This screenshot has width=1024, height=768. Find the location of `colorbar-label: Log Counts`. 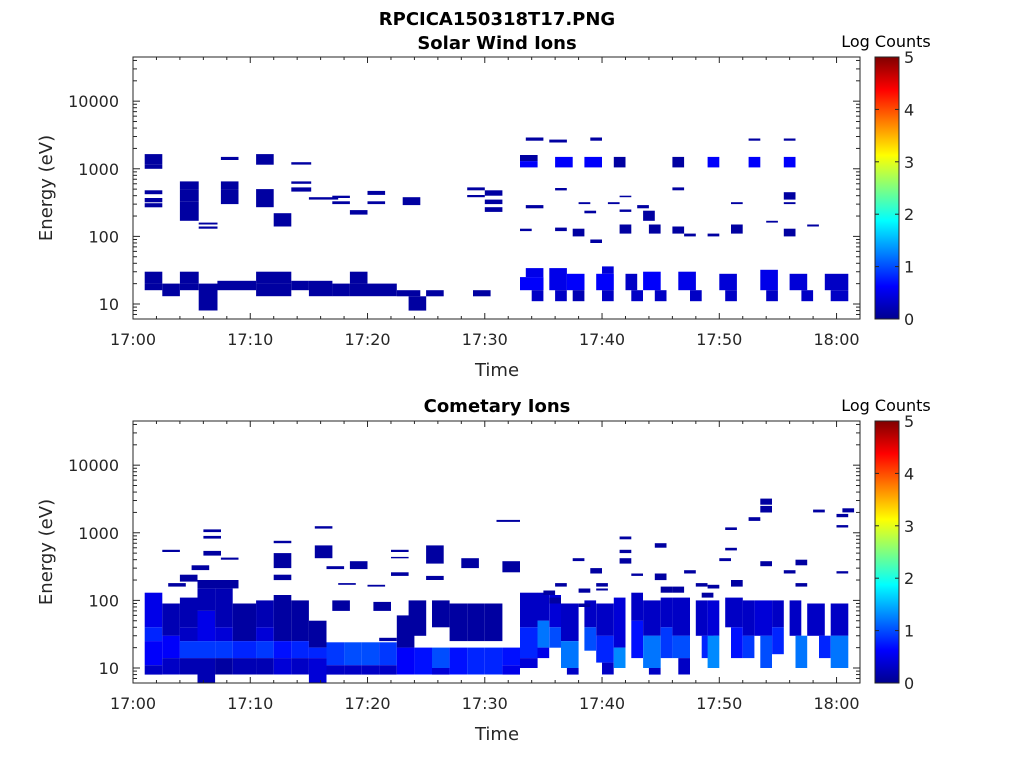

colorbar-label: Log Counts is located at coordinates (886, 41).